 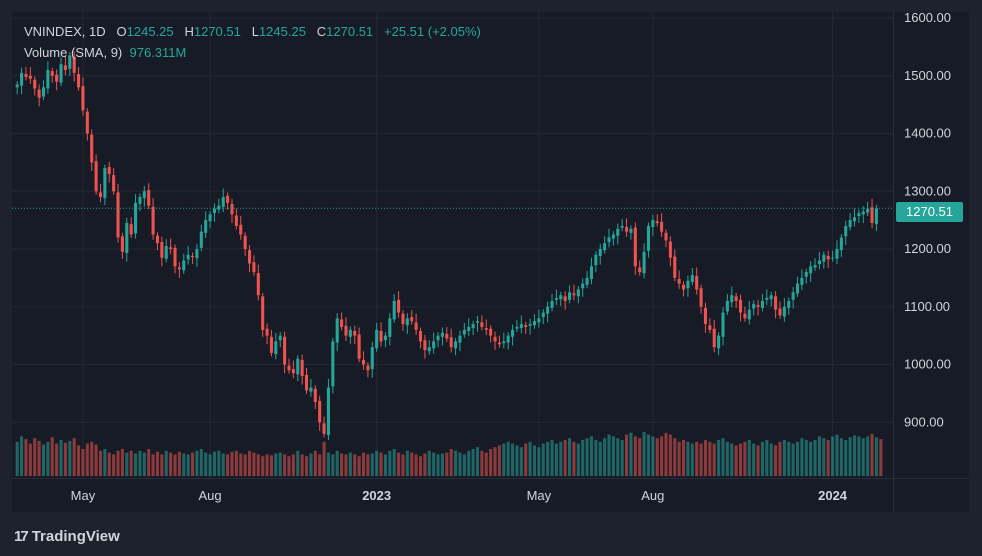 What do you see at coordinates (459, 495) in the screenshot?
I see `time-axis: May Aug 2023 May Aug 2024` at bounding box center [459, 495].